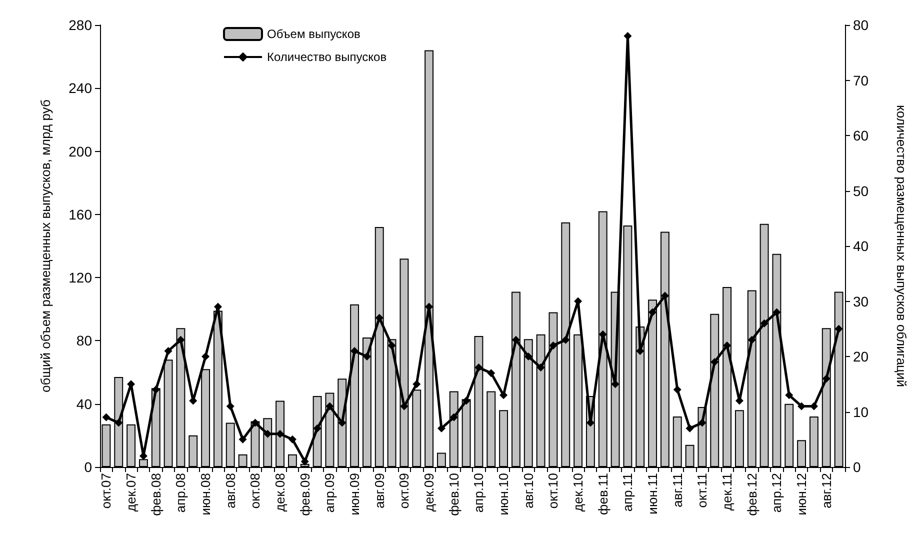 This screenshot has width=924, height=546. I want to click on x-tick-label: июн.10, so click(504, 494).